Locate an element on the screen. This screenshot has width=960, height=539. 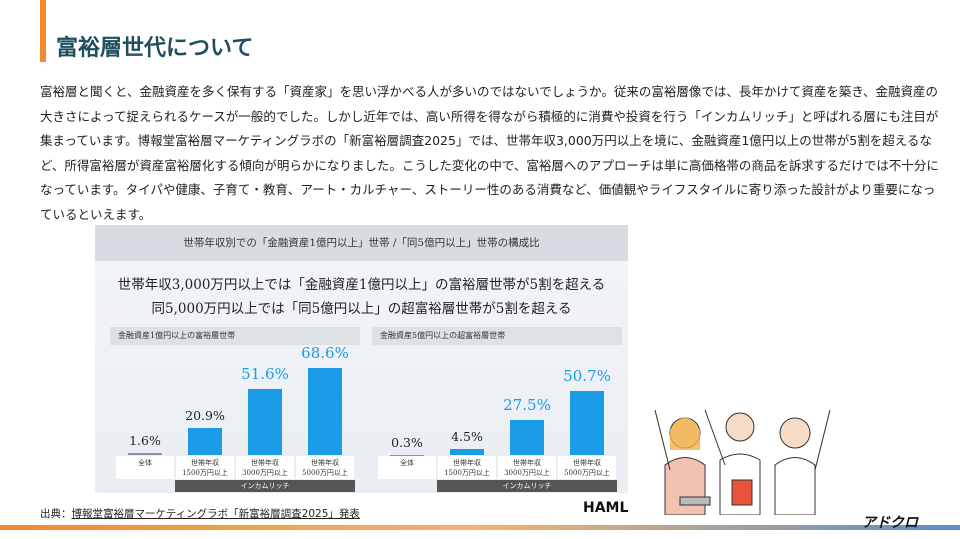
page-title: 富裕層世代について is located at coordinates (155, 48).